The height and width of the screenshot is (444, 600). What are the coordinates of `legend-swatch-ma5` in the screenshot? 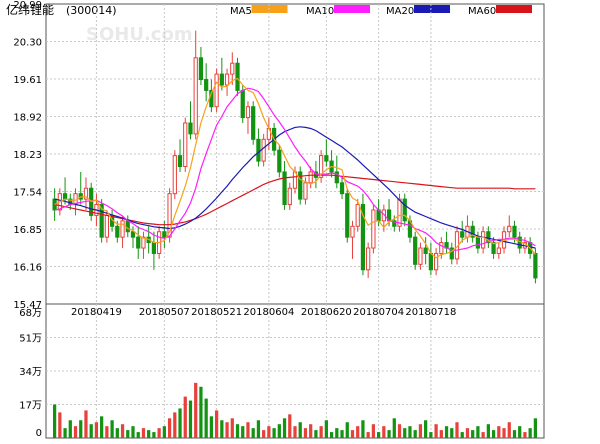 It's located at (269, 9).